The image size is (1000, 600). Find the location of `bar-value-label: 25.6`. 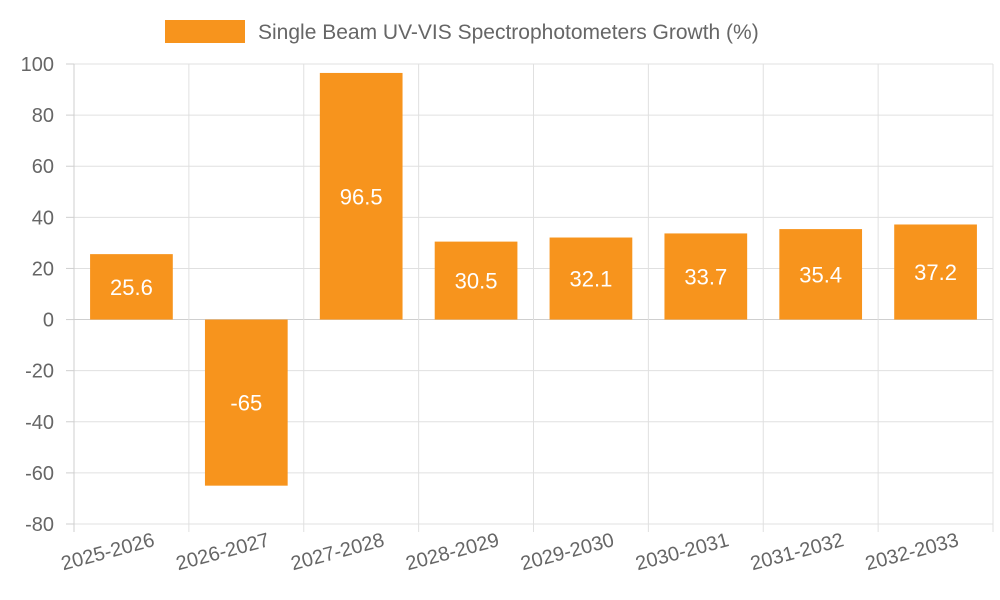

bar-value-label: 25.6 is located at coordinates (131, 287).